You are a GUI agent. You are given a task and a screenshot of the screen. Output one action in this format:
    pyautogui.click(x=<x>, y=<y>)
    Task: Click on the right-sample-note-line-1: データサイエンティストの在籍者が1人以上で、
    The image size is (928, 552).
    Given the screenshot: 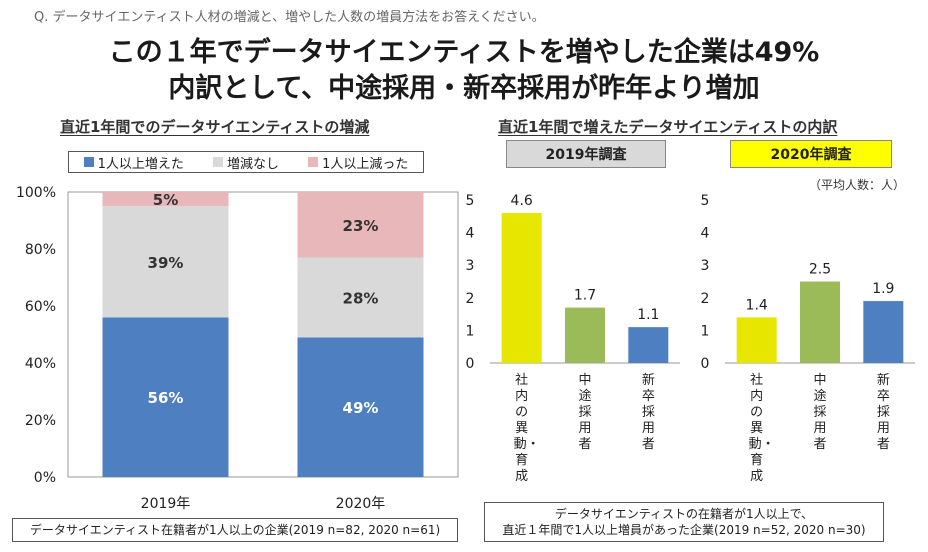 What is the action you would take?
    pyautogui.click(x=684, y=513)
    